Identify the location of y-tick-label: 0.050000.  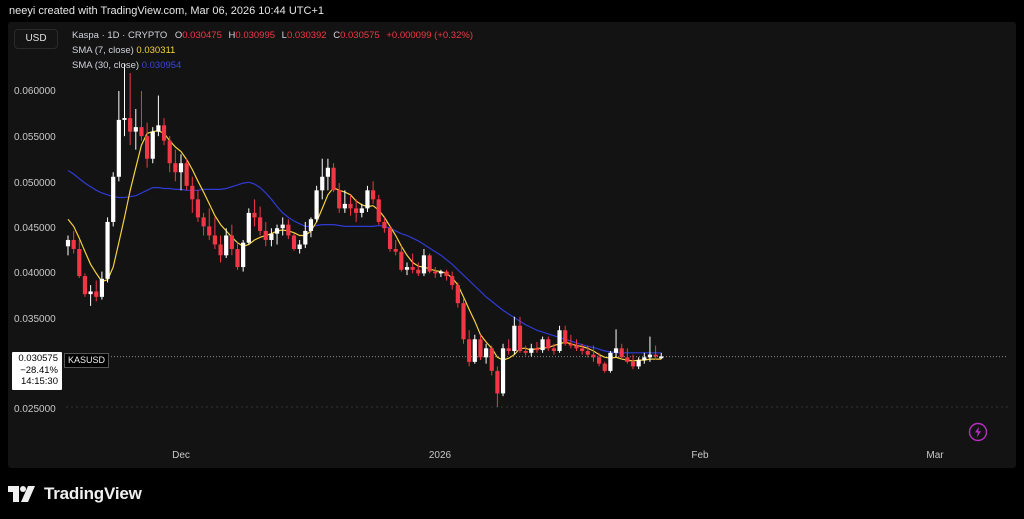
(35, 183).